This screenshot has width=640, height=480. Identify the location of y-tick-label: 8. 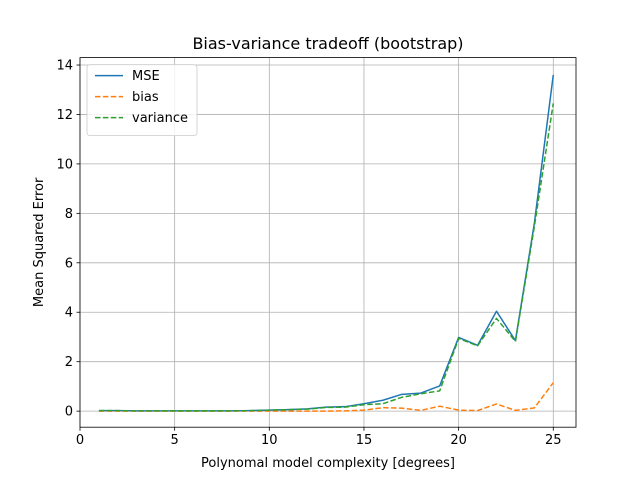
(69, 214).